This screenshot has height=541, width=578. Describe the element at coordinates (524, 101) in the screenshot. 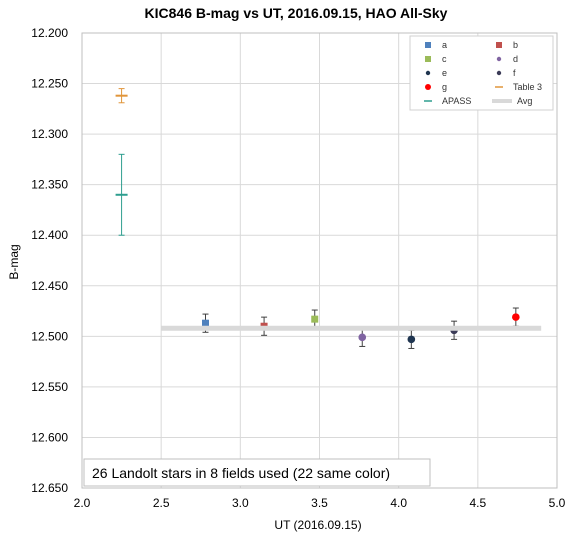

I see `legend-label: Avg` at that location.